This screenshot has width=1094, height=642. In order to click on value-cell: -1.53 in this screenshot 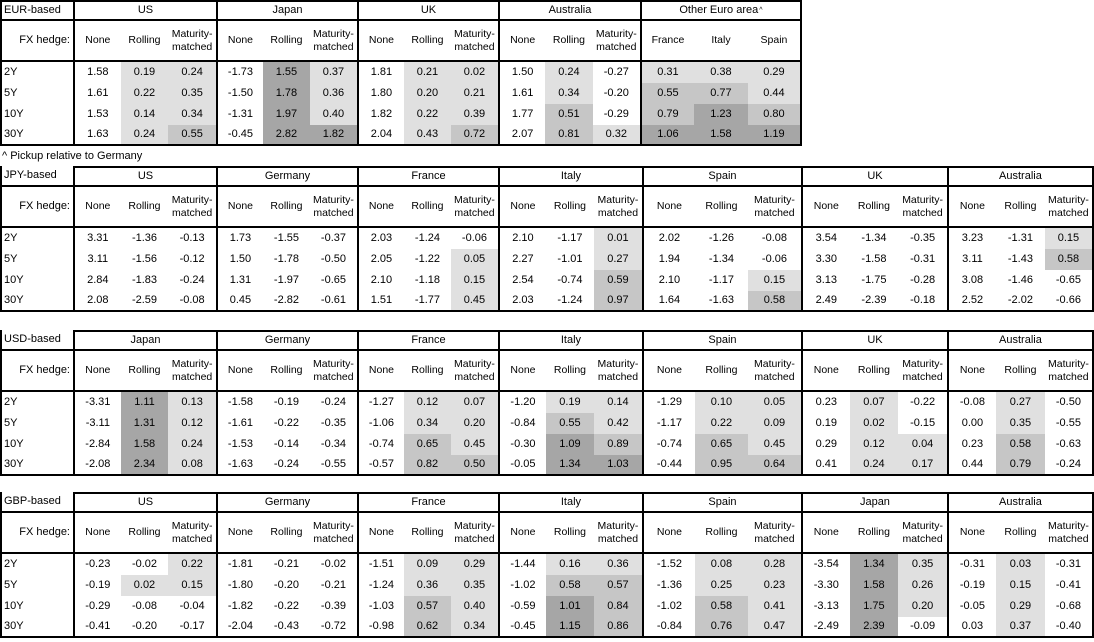, I will do `click(239, 444)`.